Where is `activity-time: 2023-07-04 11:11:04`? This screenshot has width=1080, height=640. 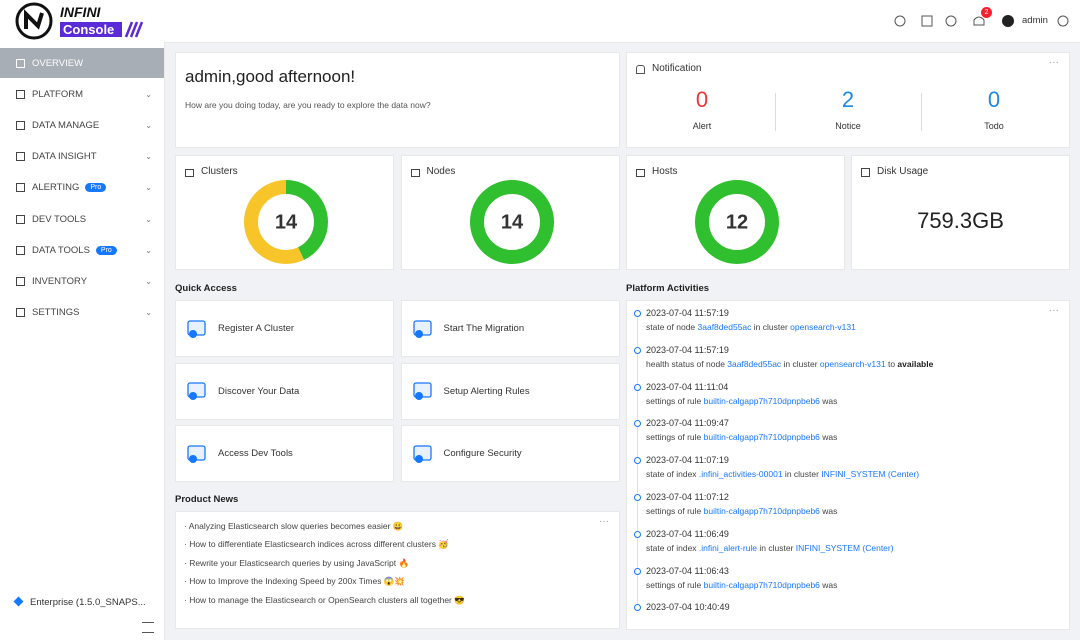 activity-time: 2023-07-04 11:11:04 is located at coordinates (687, 386).